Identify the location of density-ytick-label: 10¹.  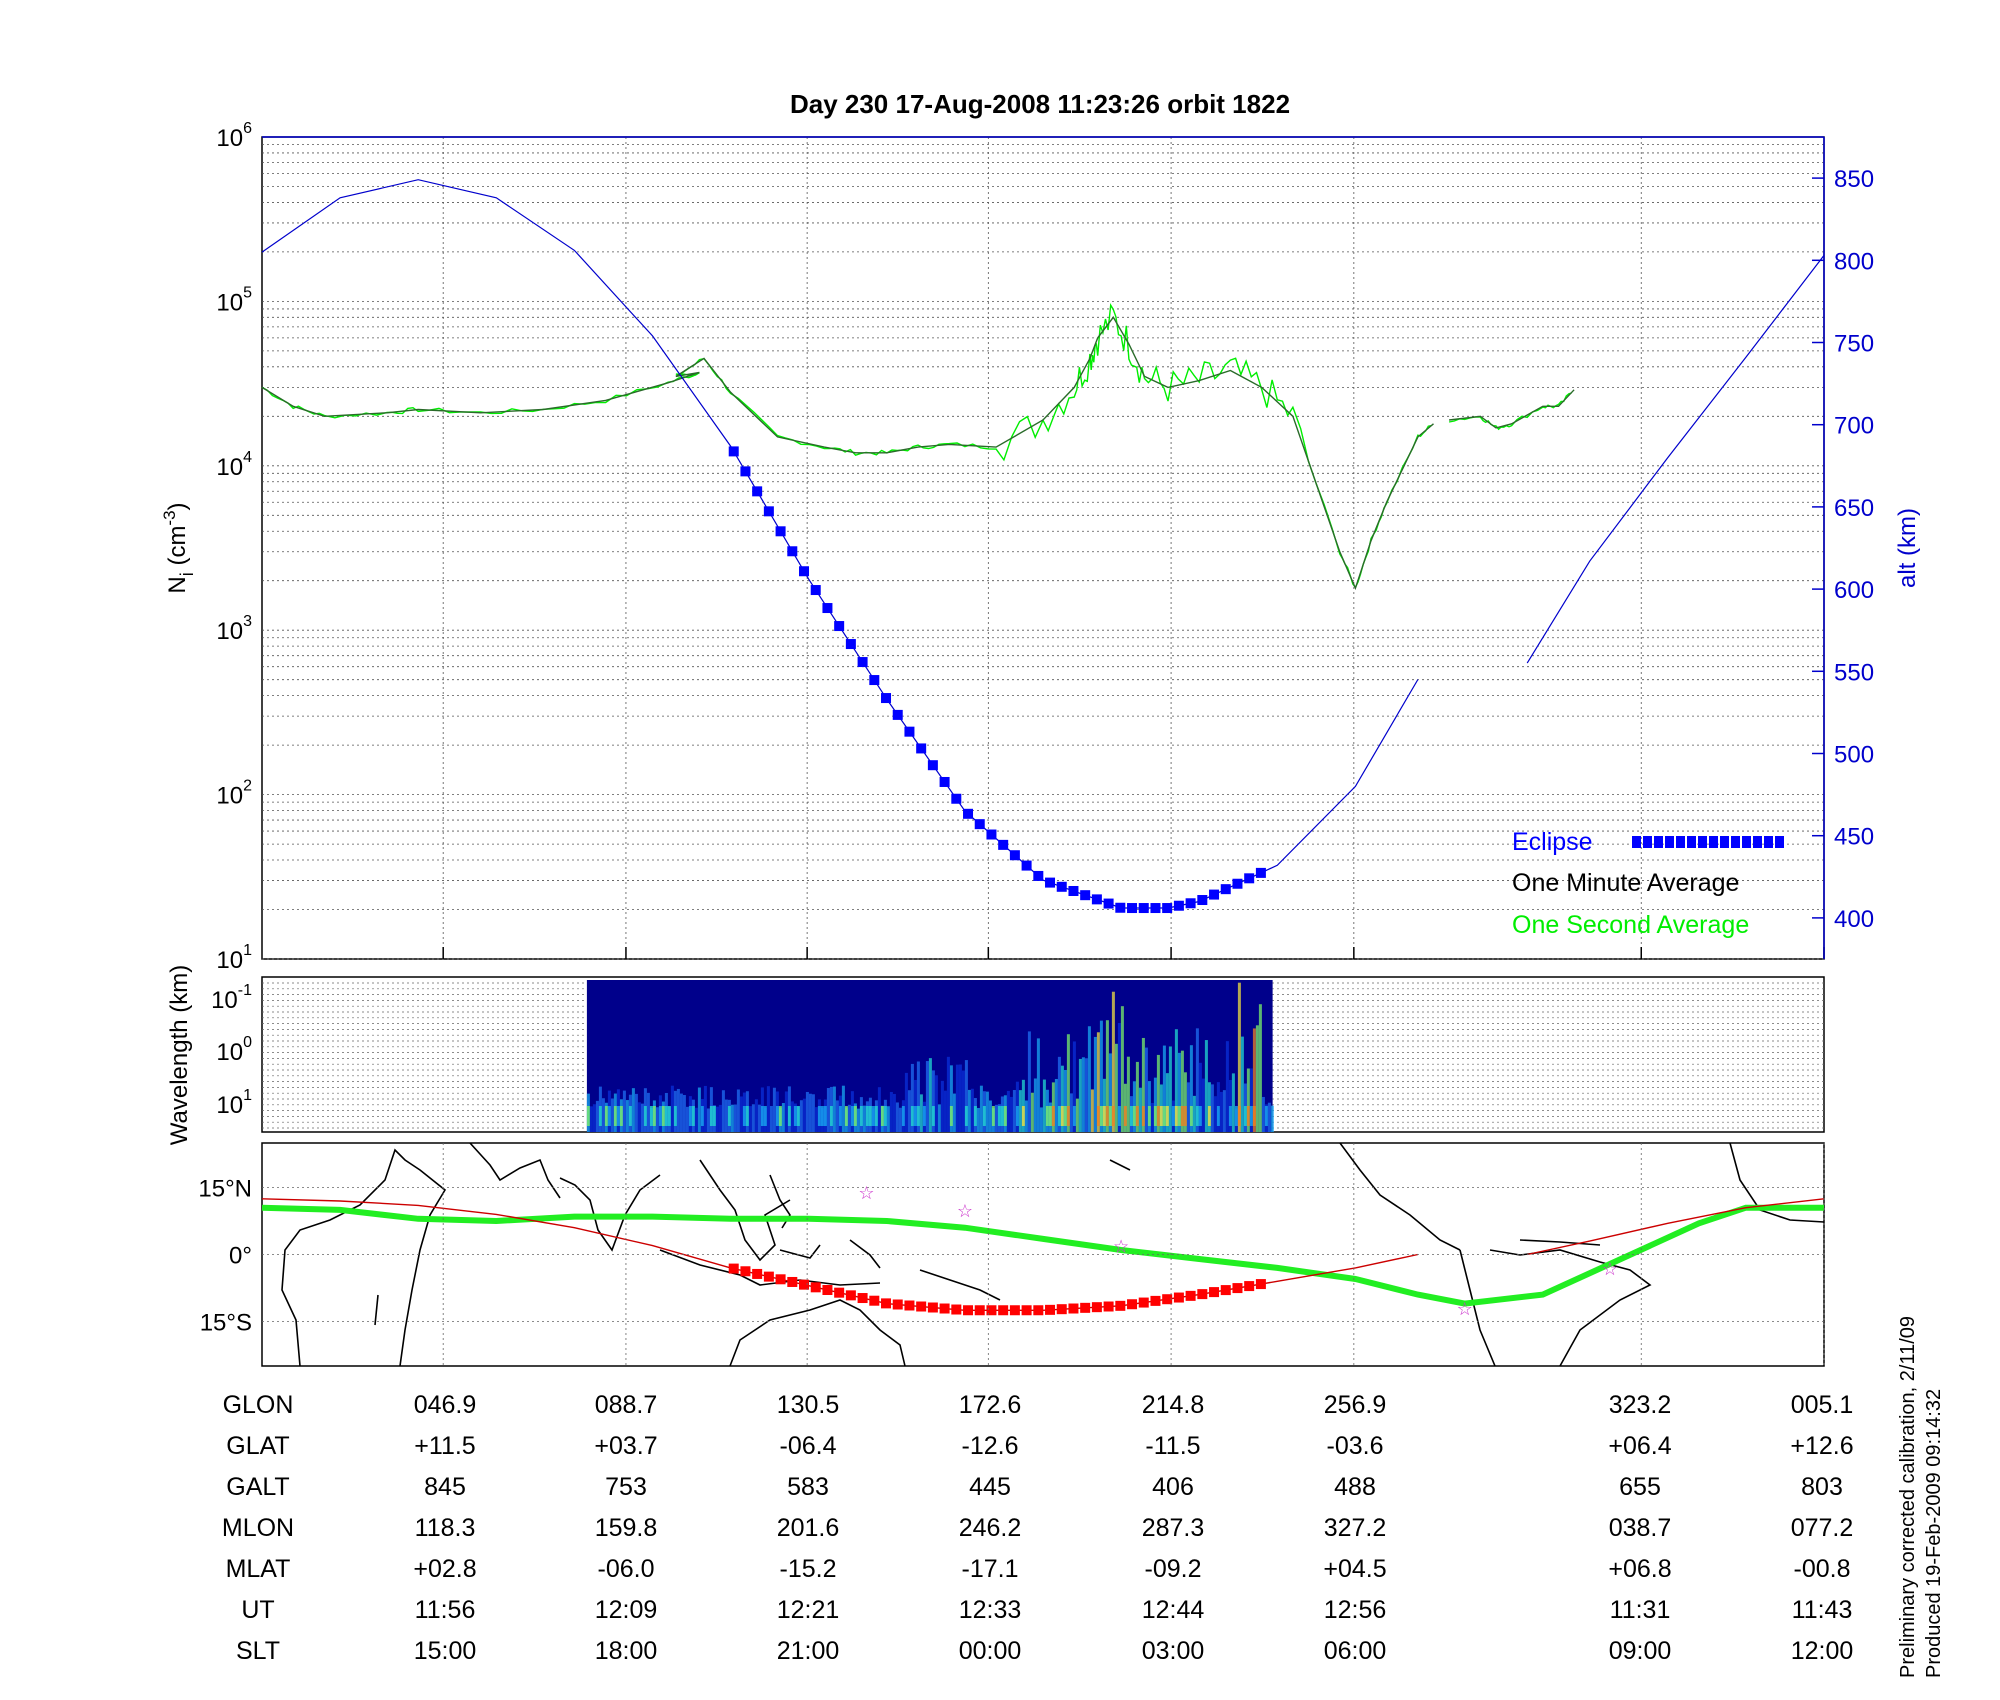
(234, 958).